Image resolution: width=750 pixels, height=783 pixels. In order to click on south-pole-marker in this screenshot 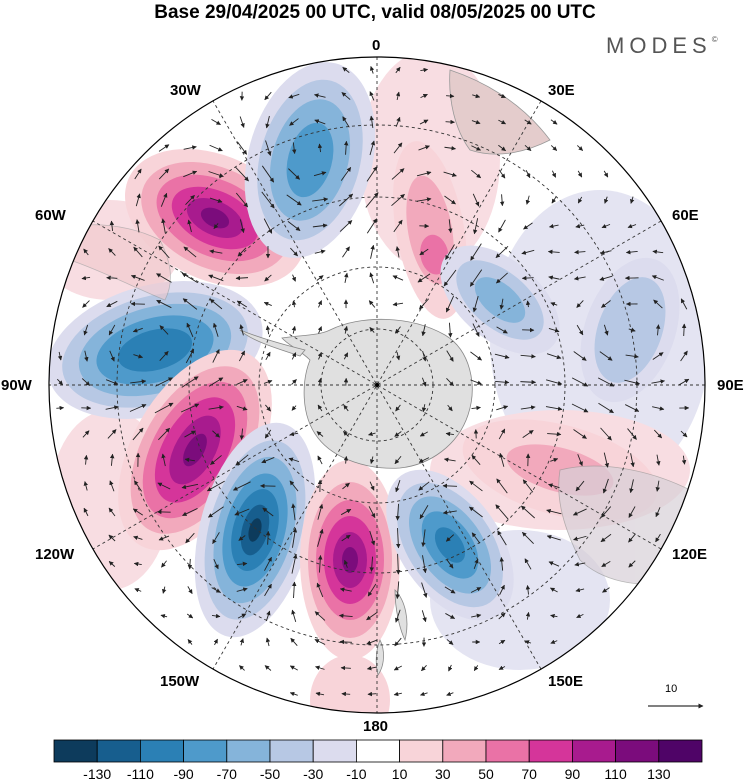, I will do `click(377, 385)`.